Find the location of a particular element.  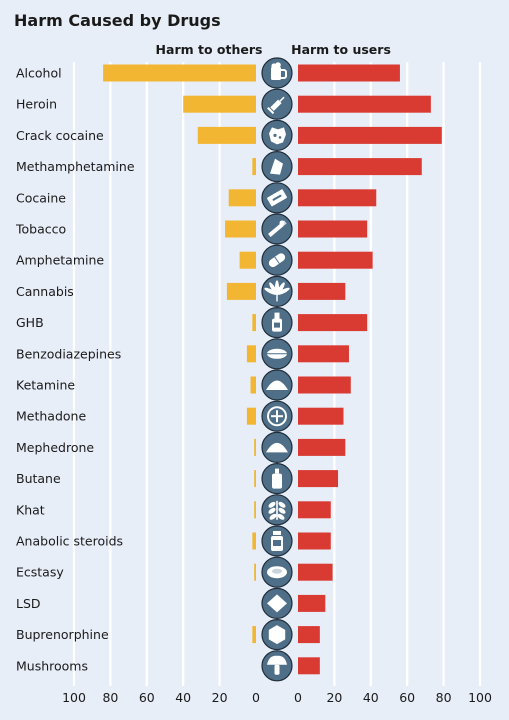

cannabis-leaf-icon is located at coordinates (277, 291).